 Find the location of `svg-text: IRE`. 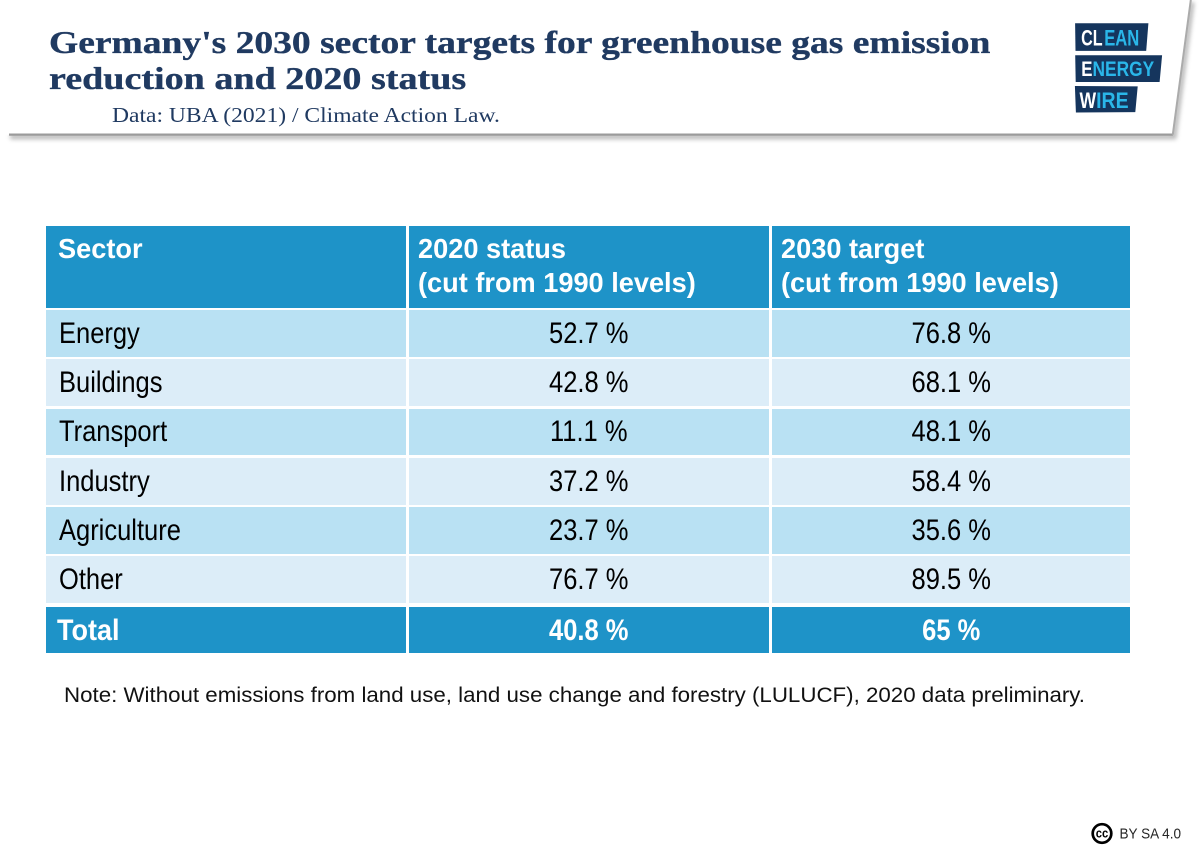

svg-text: IRE is located at coordinates (1112, 100).